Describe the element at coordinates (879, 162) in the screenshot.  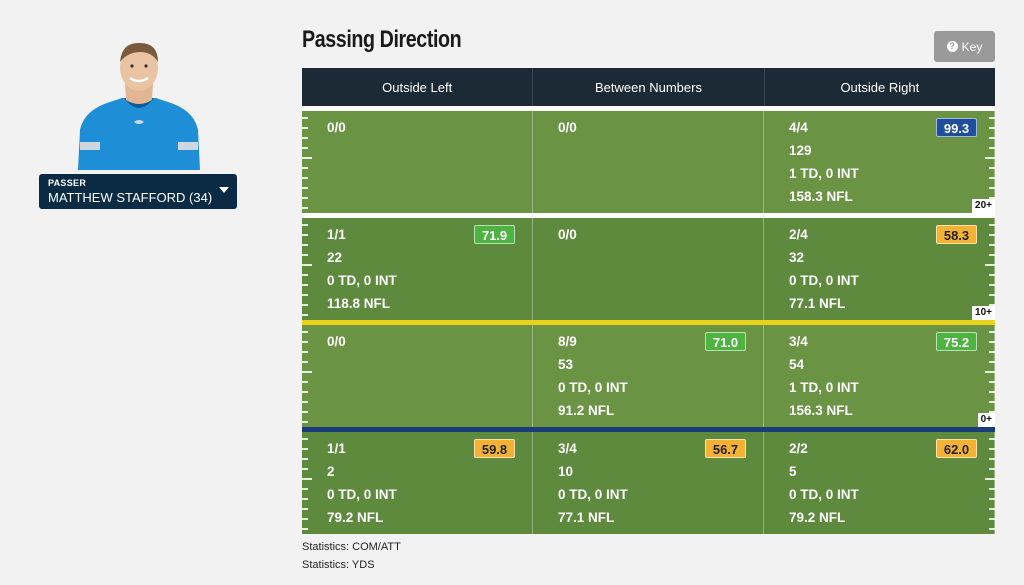
I see `zone-cell-outside-right: 4/4 129 1 TD, 0 INT 158.3 NFL 99.3` at that location.